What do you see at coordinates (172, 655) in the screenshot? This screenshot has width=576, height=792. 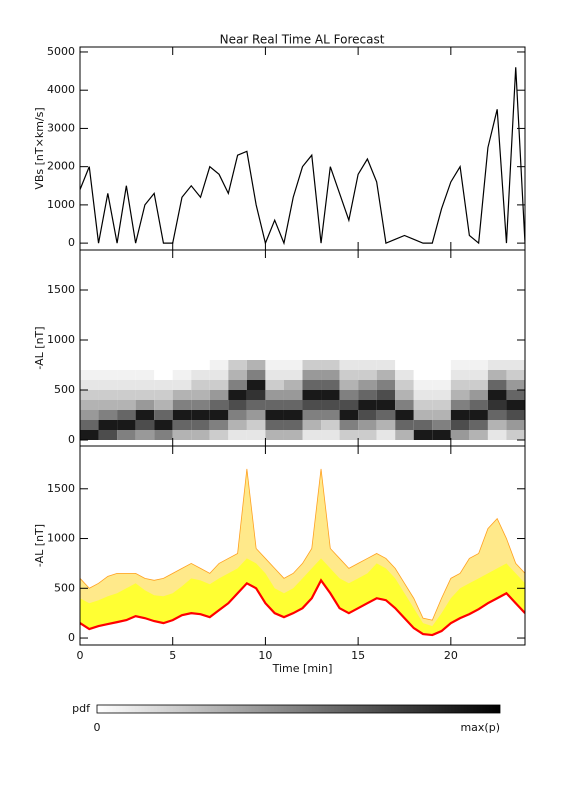 I see `x-tick-label: 5` at bounding box center [172, 655].